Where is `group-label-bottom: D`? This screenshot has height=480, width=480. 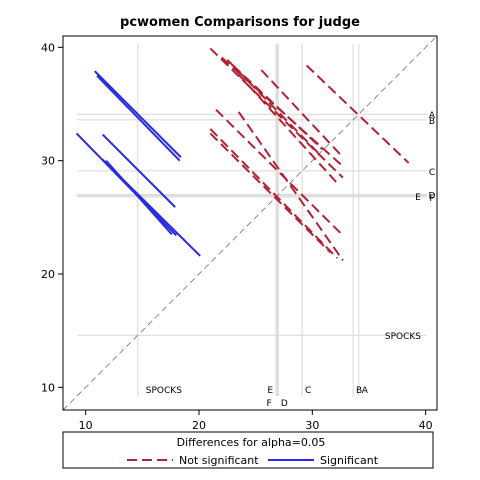 group-label-bottom: D is located at coordinates (284, 404).